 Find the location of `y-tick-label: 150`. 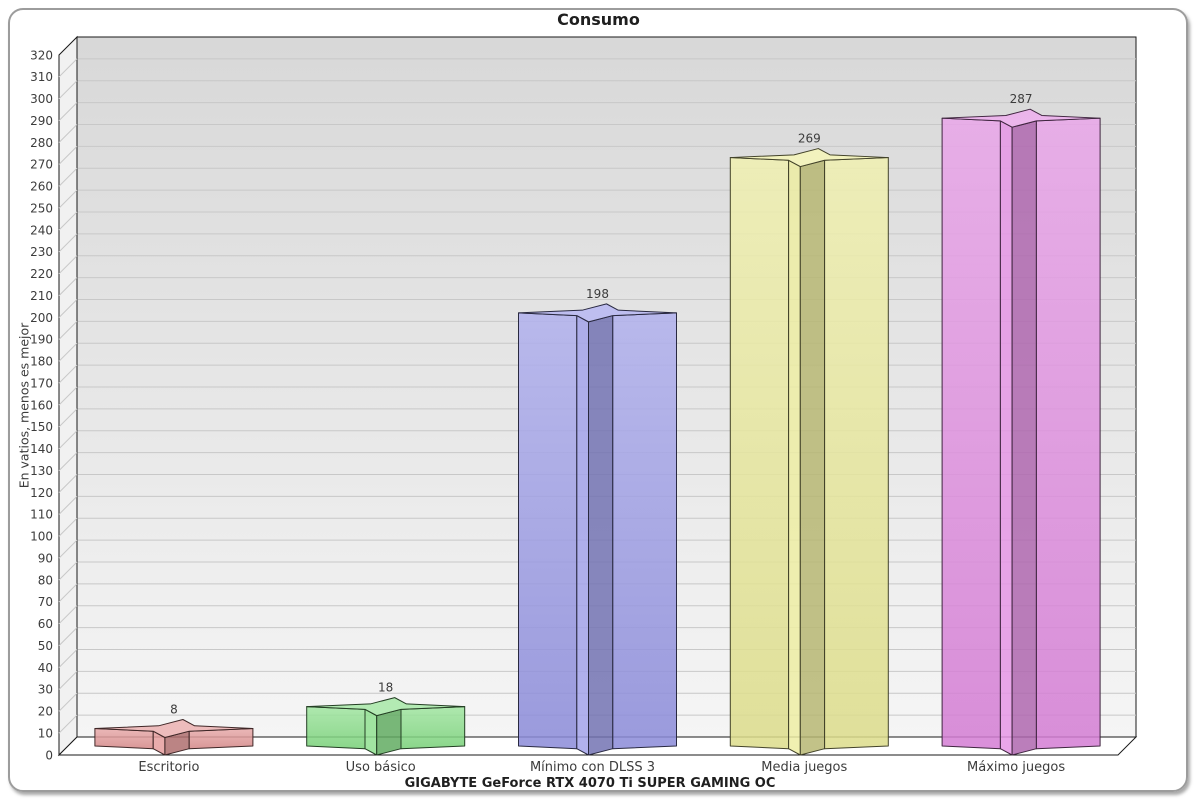

y-tick-label: 150 is located at coordinates (41, 427).